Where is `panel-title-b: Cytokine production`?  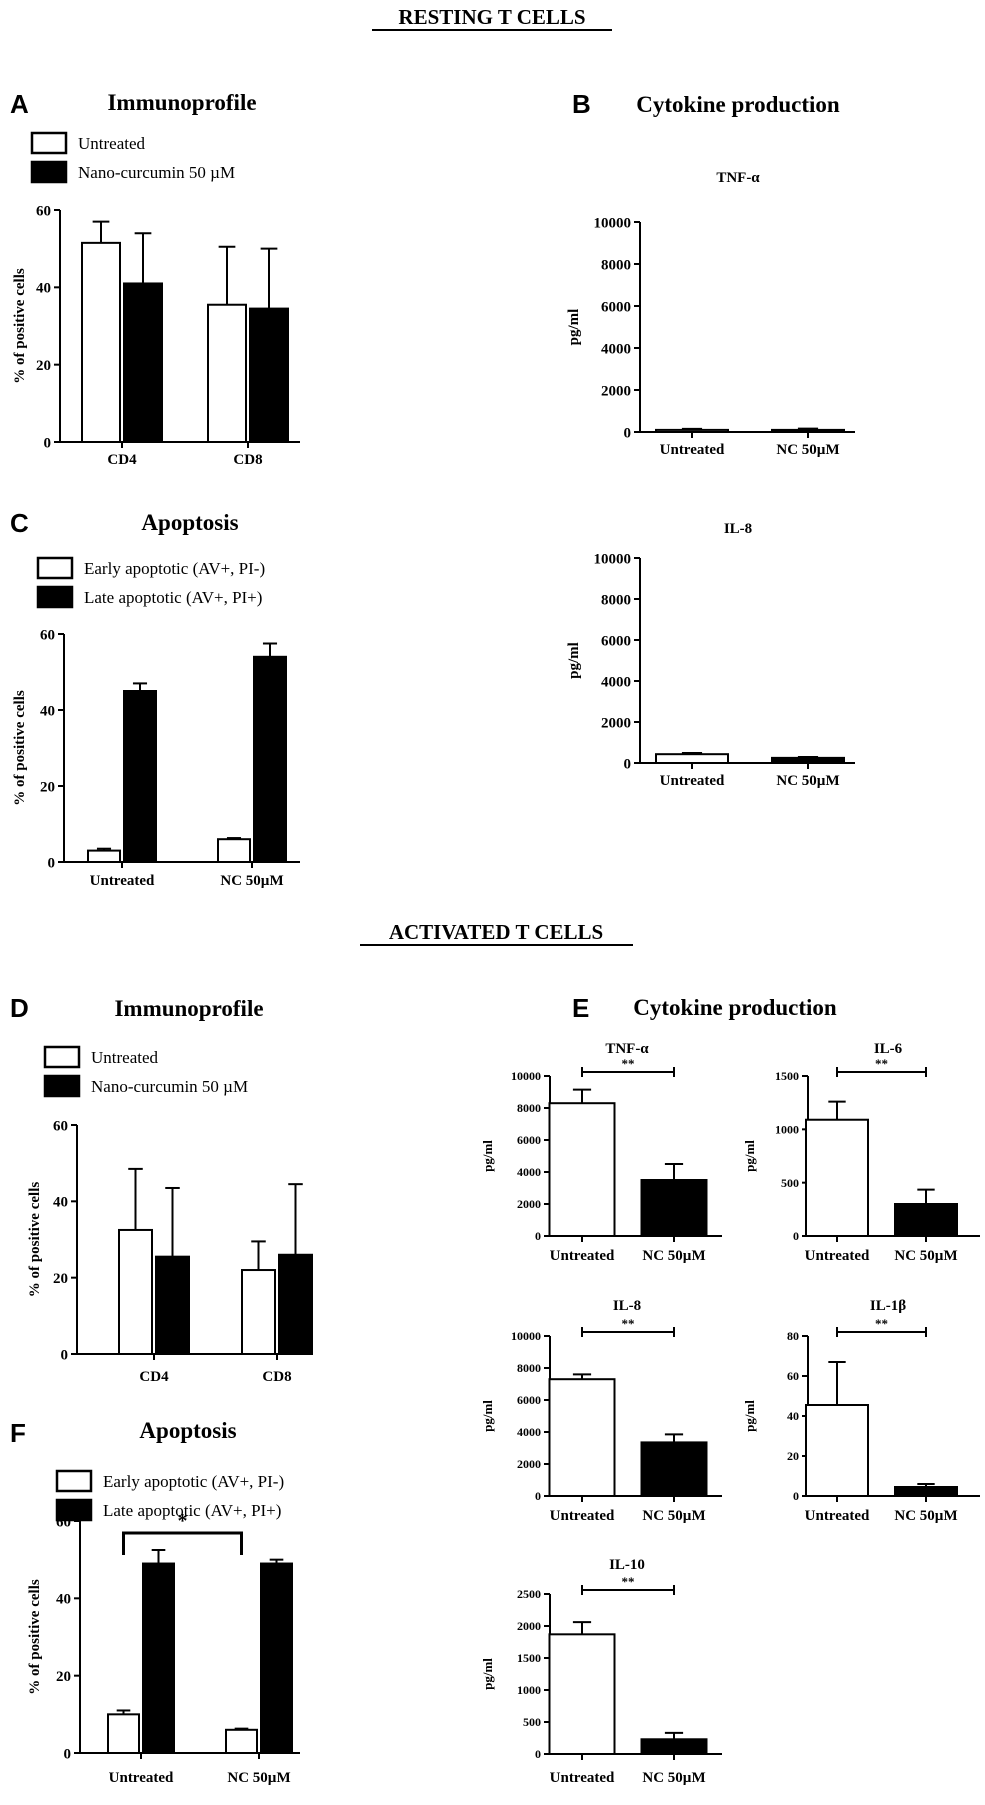 panel-title-b: Cytokine production is located at coordinates (738, 104).